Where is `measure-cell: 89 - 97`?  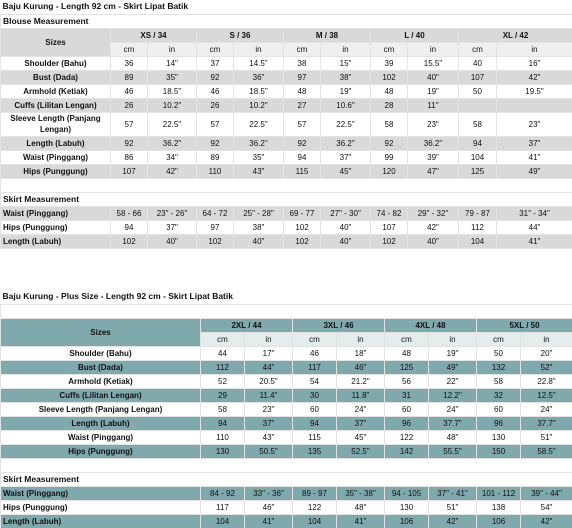 measure-cell: 89 - 97 is located at coordinates (314, 493).